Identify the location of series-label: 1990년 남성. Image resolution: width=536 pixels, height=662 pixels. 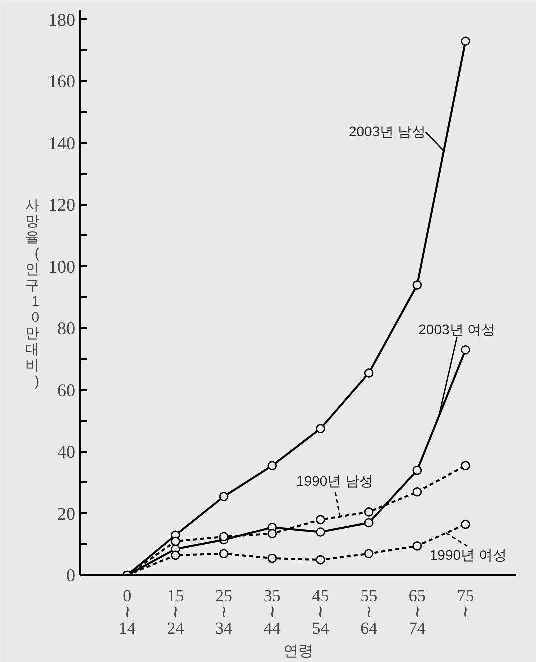
(335, 481).